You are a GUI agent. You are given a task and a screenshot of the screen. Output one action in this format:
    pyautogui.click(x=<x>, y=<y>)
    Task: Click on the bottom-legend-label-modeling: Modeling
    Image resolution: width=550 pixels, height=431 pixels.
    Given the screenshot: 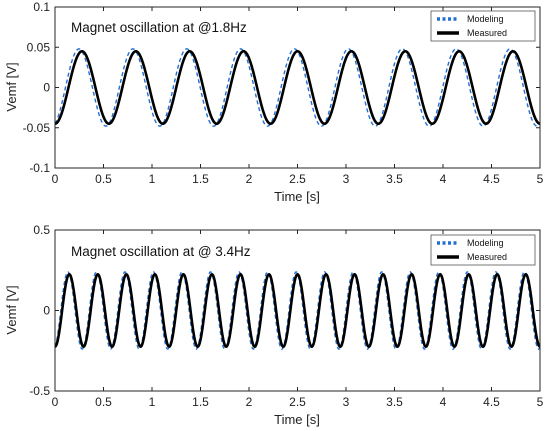 What is the action you would take?
    pyautogui.click(x=485, y=243)
    